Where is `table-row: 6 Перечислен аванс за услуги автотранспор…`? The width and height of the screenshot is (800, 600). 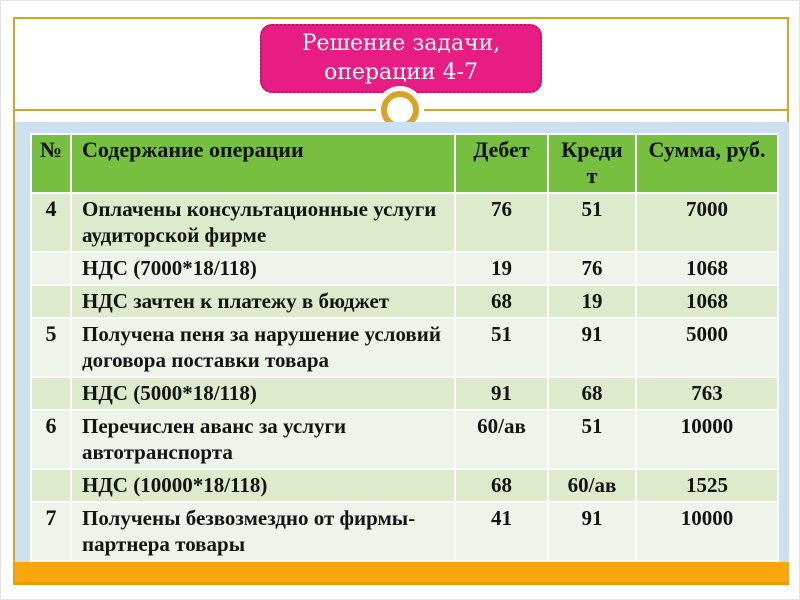 table-row: 6 Перечислен аванс за услуги автотранспор… is located at coordinates (404, 439).